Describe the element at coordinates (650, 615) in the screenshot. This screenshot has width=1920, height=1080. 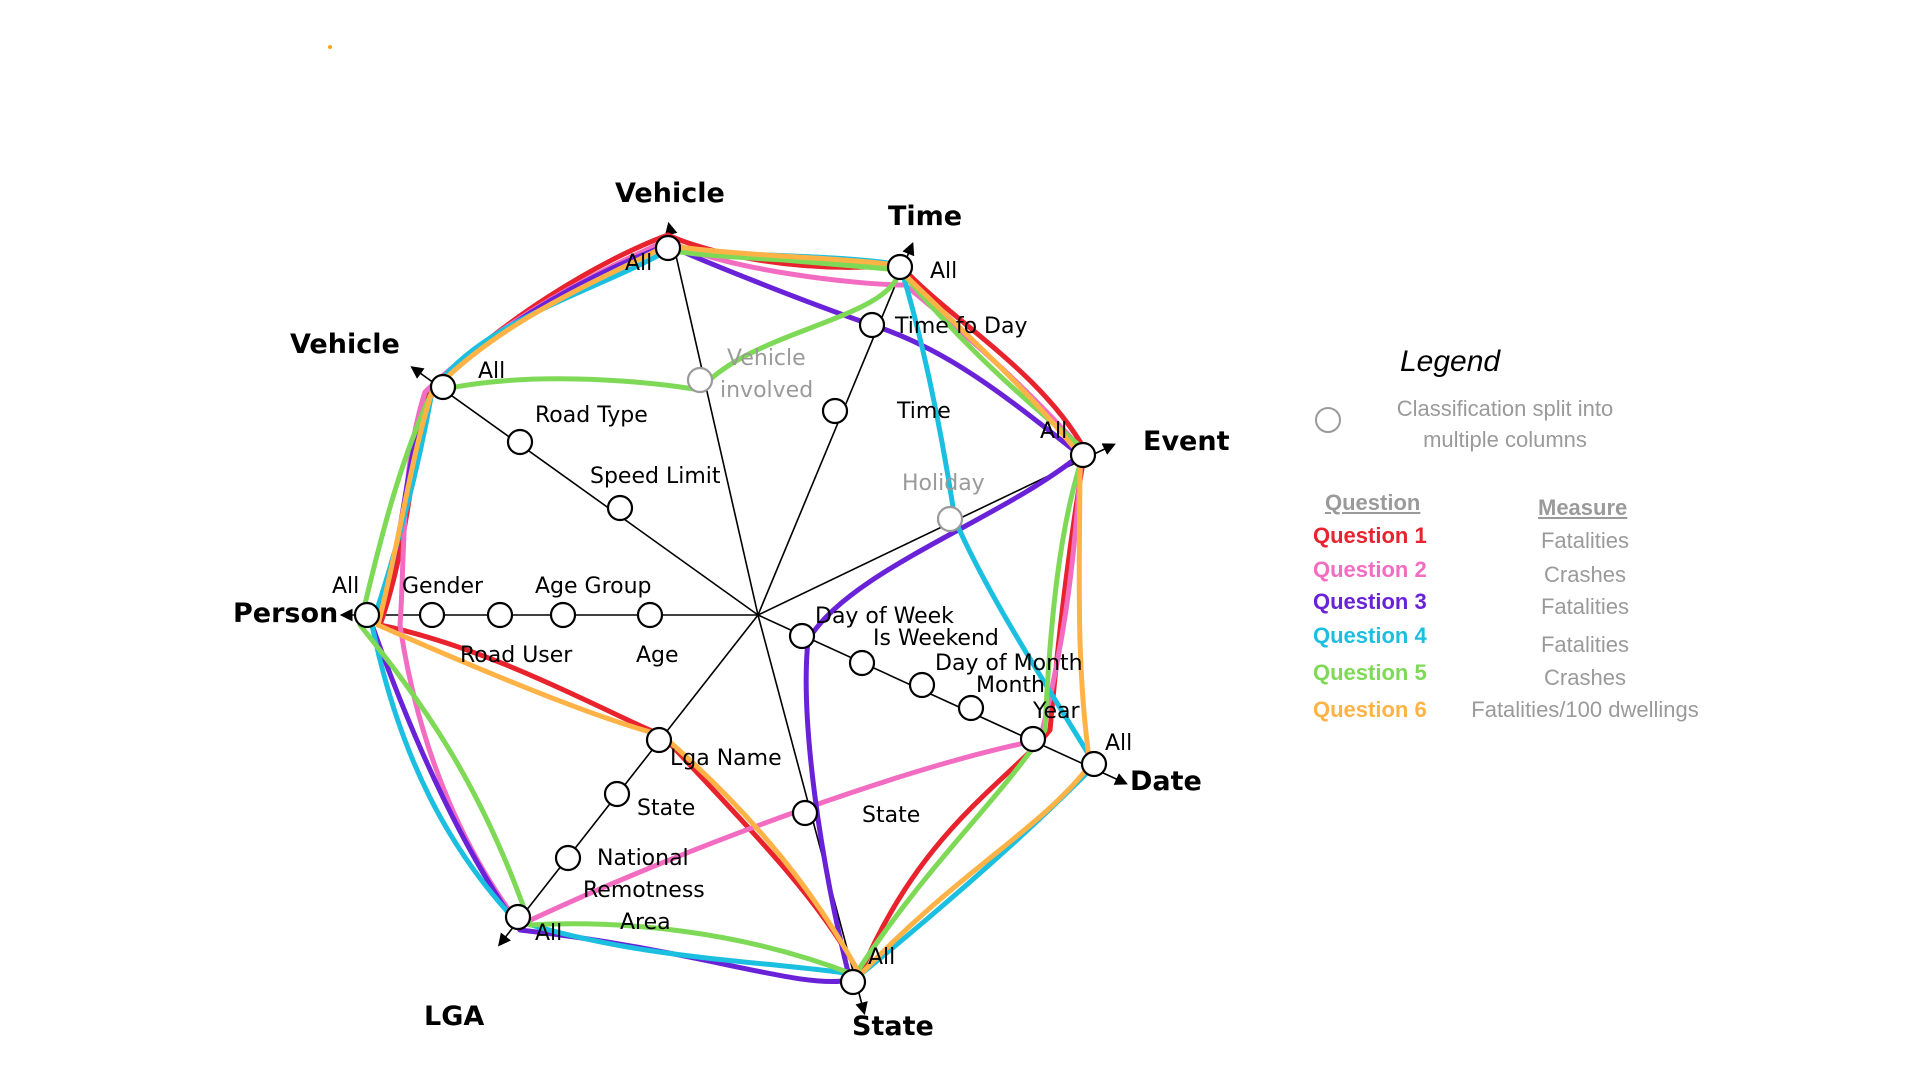
I see `node-person-age` at that location.